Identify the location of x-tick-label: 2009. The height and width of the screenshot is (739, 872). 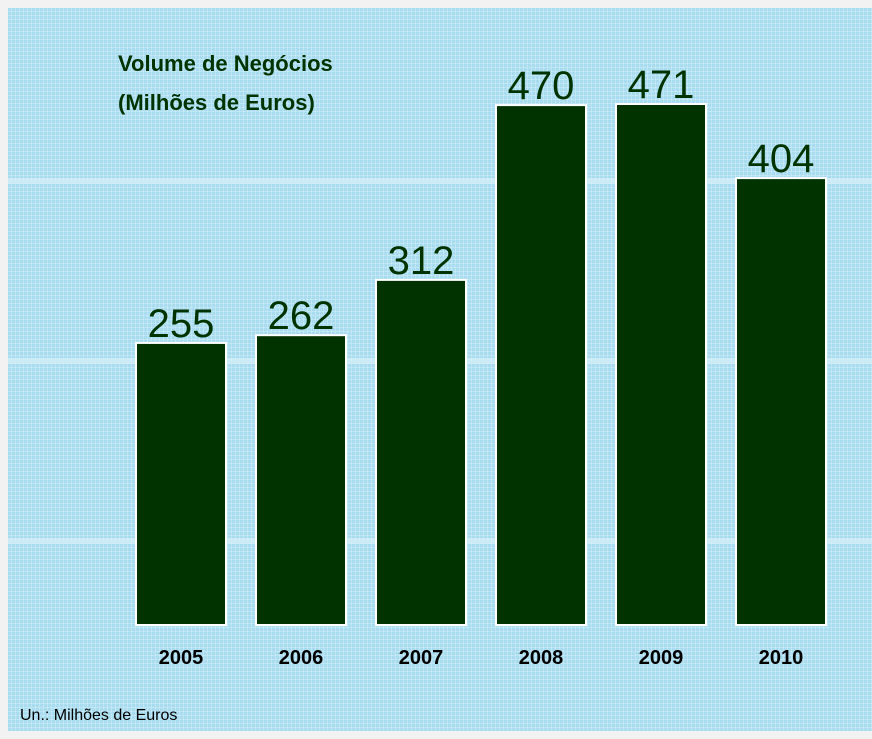
(661, 658).